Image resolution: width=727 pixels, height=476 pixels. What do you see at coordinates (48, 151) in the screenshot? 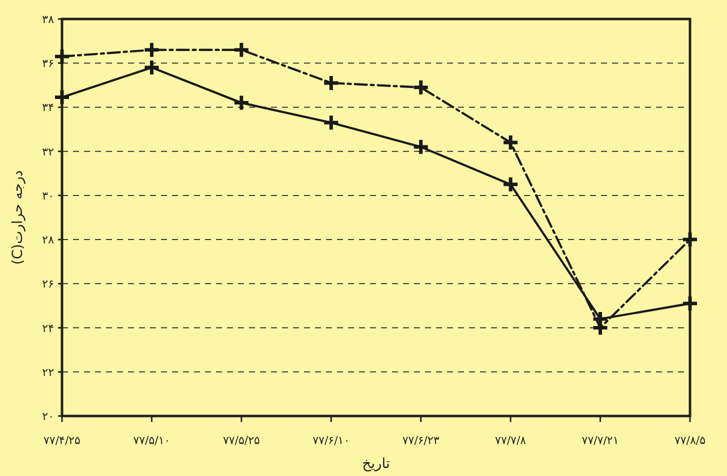
I see `y-tick-label: ۳۲` at bounding box center [48, 151].